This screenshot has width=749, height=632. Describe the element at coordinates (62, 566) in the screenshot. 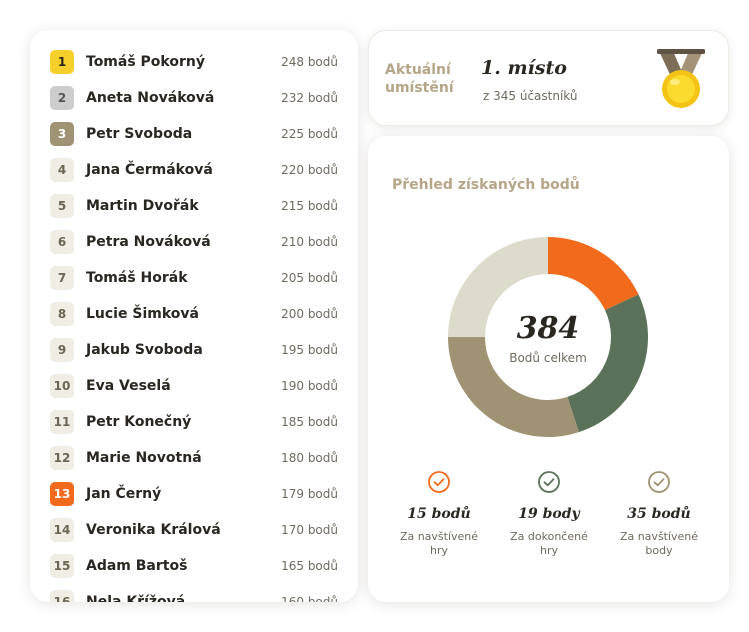

I see `rank-badge: 15` at that location.